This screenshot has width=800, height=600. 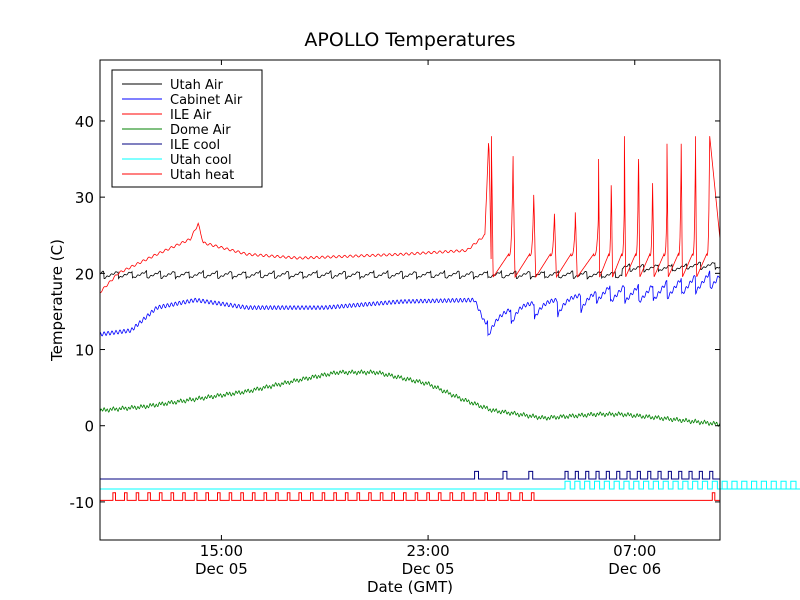 I want to click on series-dome-air, so click(x=410, y=398).